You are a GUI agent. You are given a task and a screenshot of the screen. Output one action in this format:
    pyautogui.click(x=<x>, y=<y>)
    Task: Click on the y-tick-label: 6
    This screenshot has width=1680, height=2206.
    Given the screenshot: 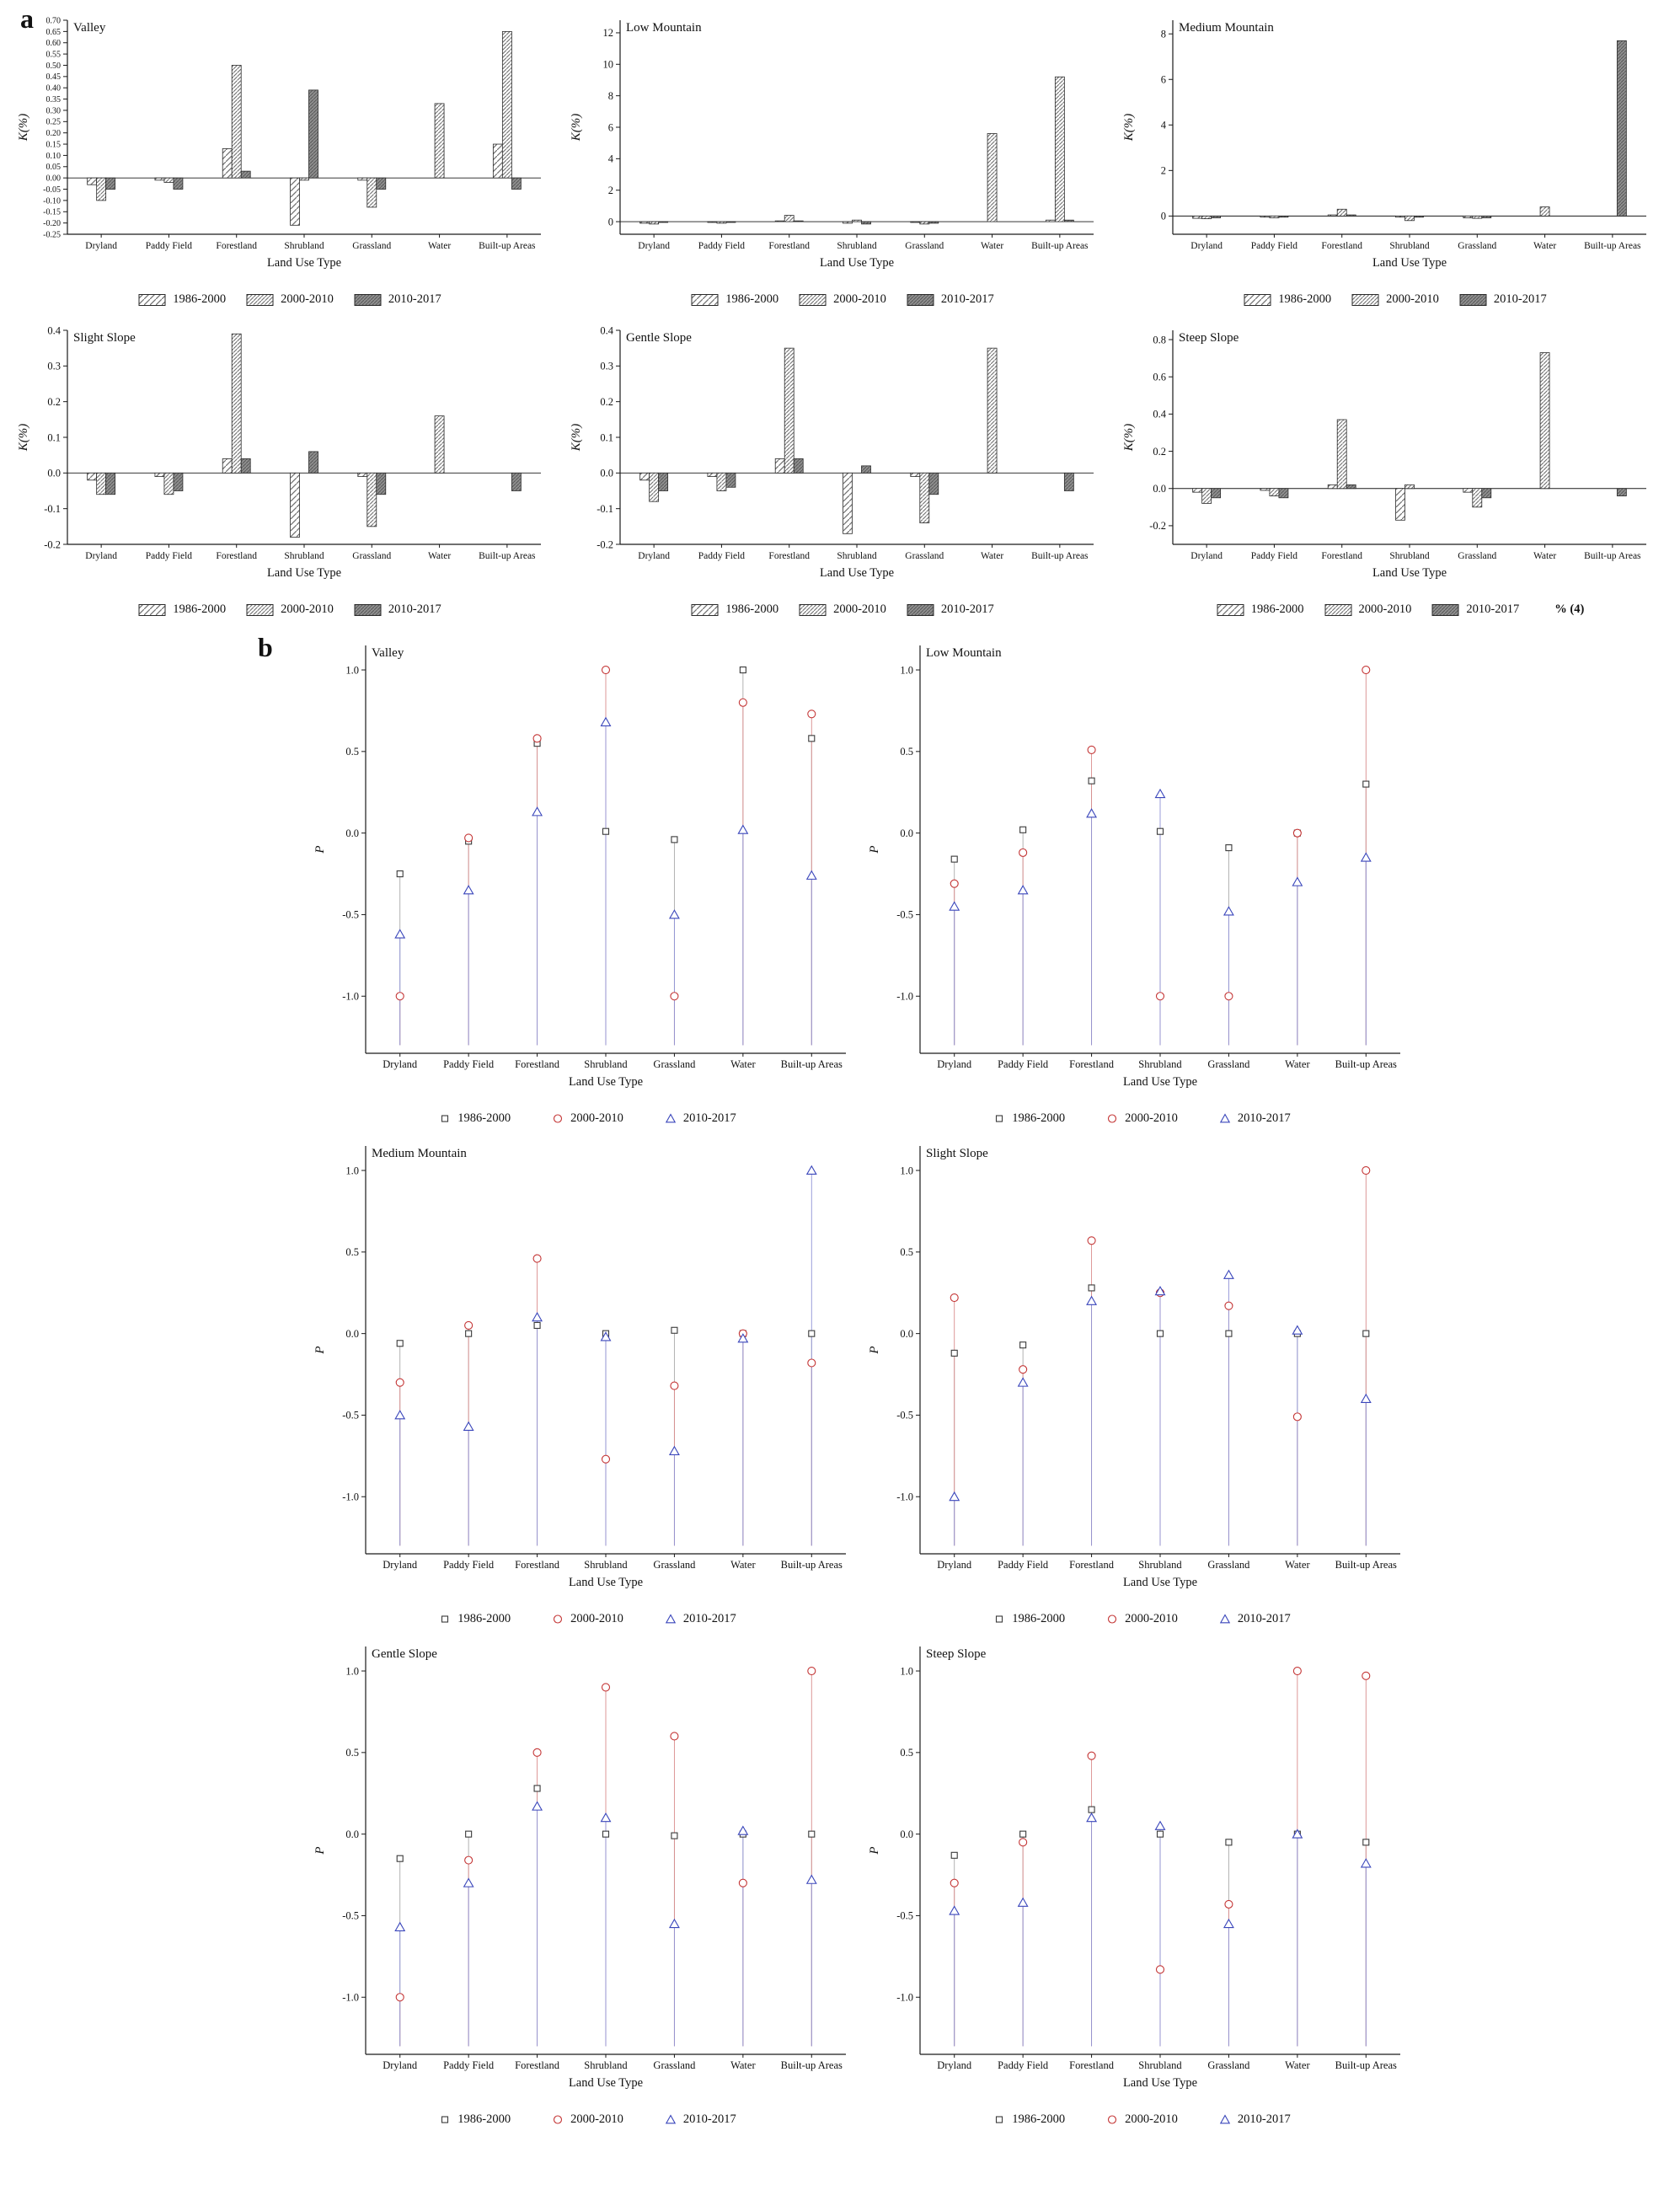 What is the action you would take?
    pyautogui.click(x=610, y=127)
    